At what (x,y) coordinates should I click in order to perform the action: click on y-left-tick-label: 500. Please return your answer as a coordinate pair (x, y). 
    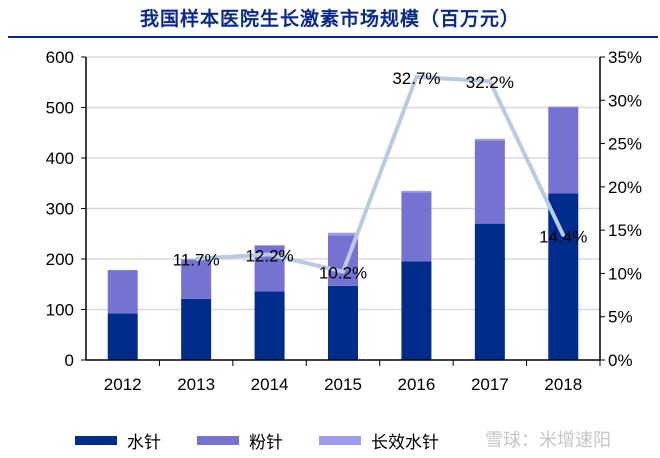
    Looking at the image, I should click on (60, 108).